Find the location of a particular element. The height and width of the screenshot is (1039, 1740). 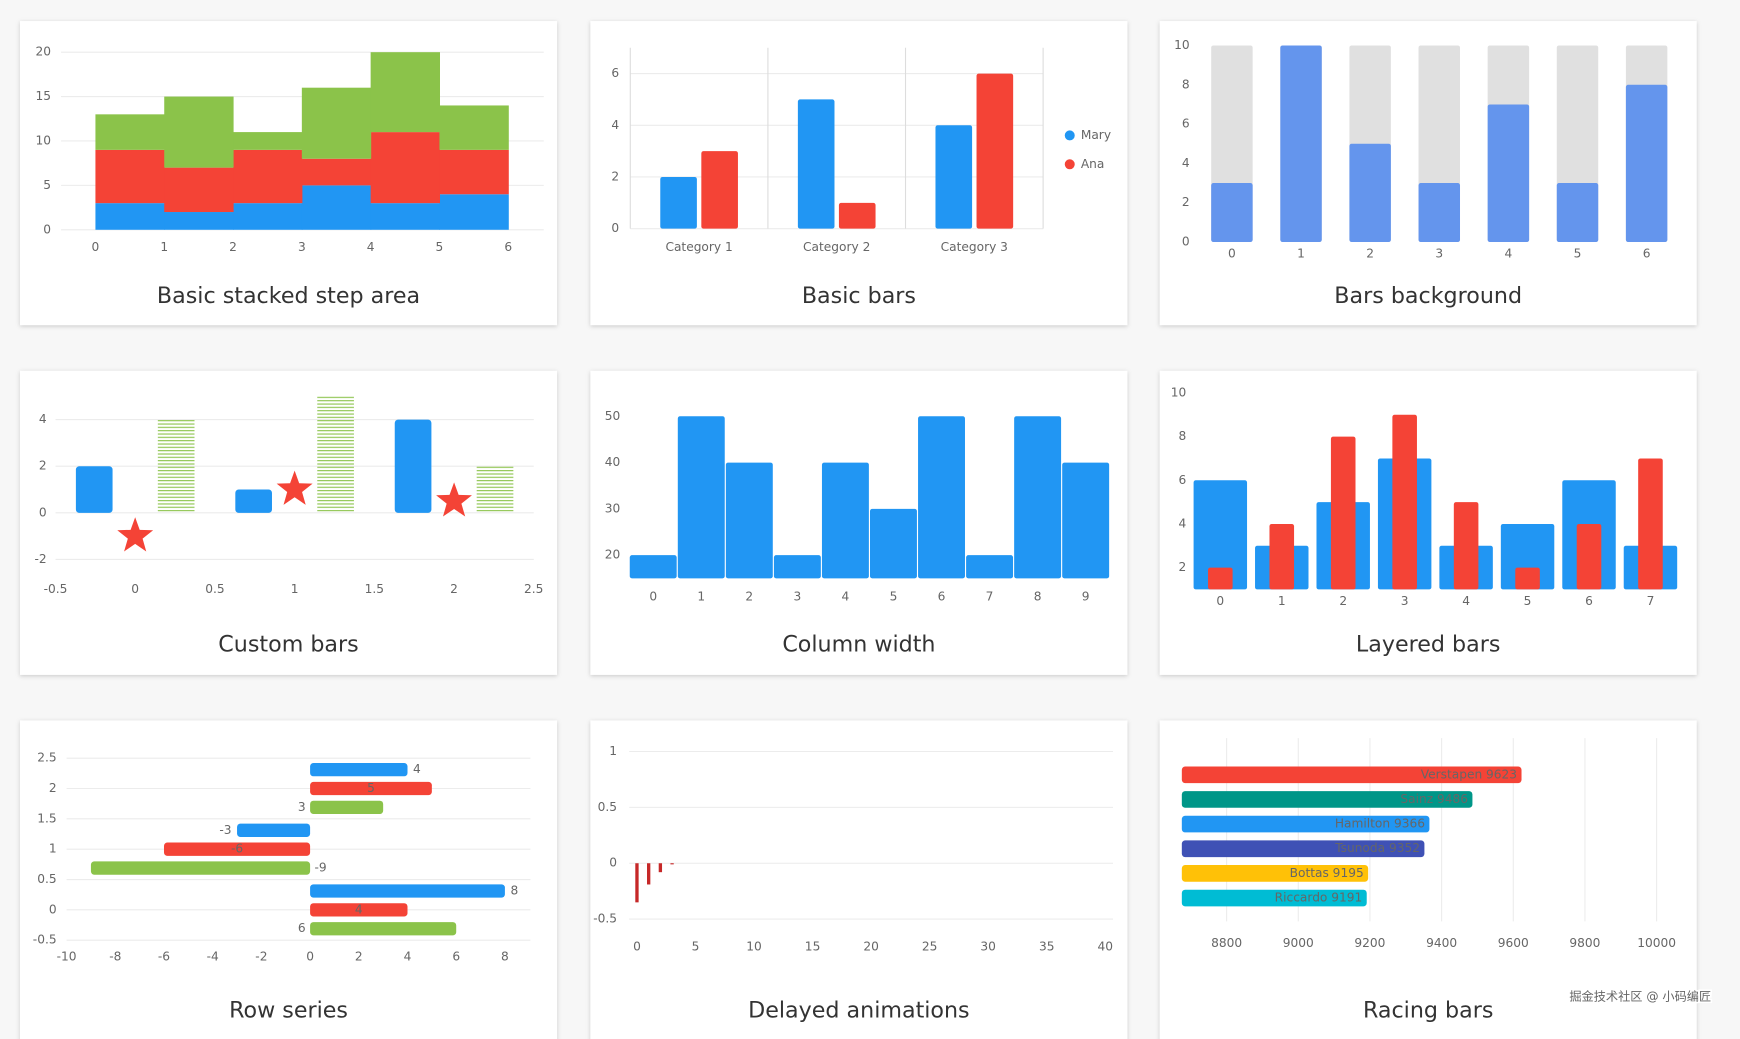

data-label: 4 is located at coordinates (359, 909).